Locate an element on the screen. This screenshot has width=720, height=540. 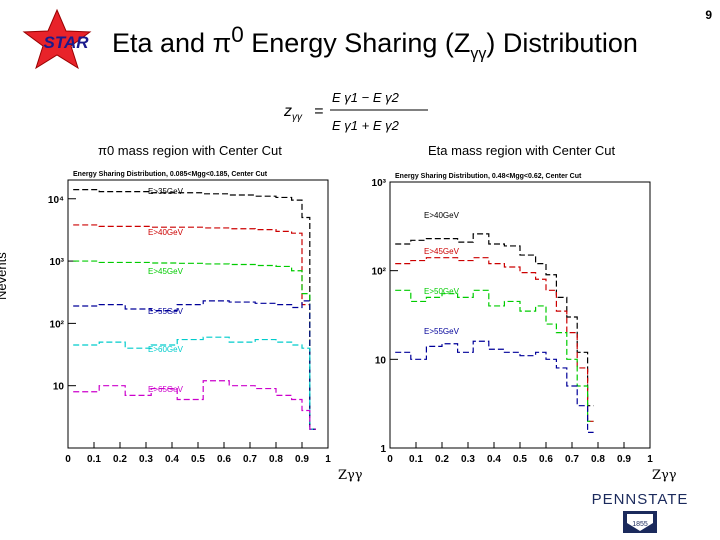
page-number: 9 is located at coordinates (708, 15).